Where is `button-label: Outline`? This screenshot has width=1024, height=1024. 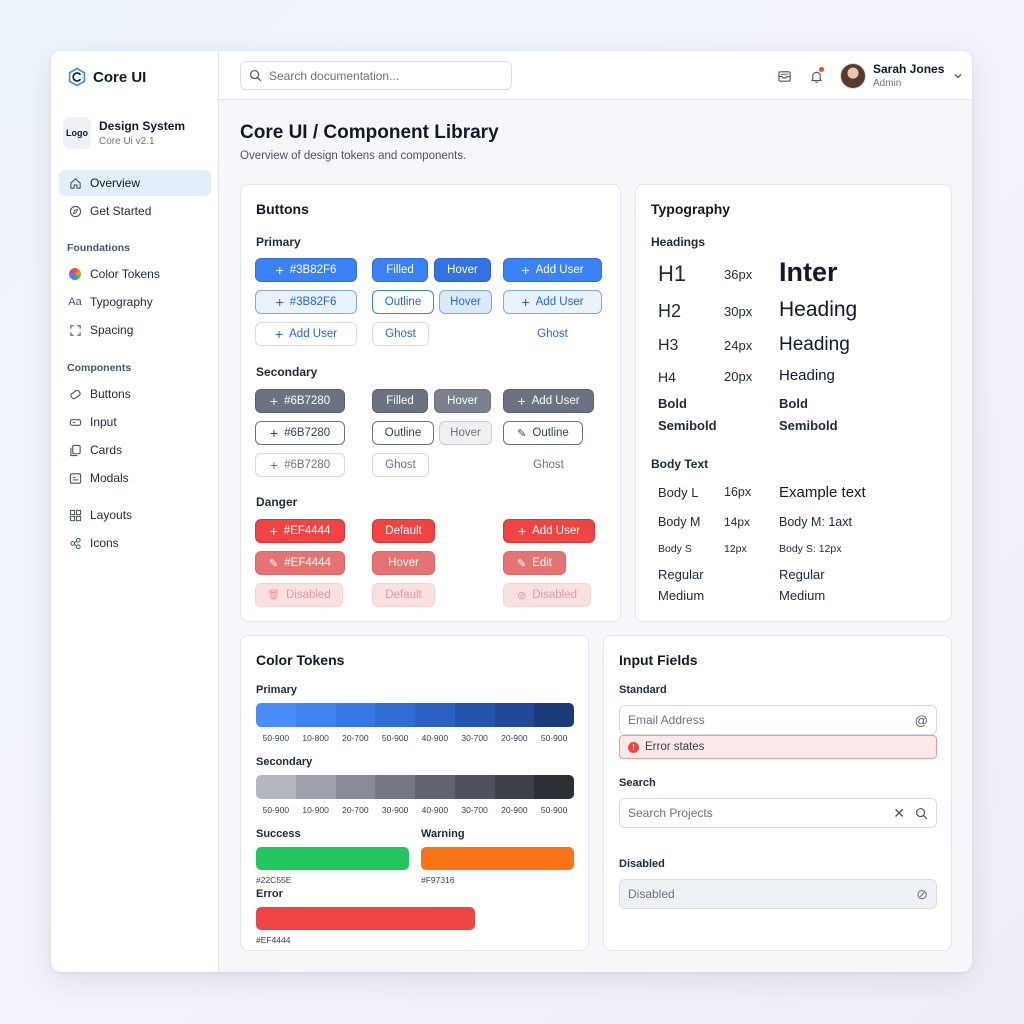 button-label: Outline is located at coordinates (550, 433).